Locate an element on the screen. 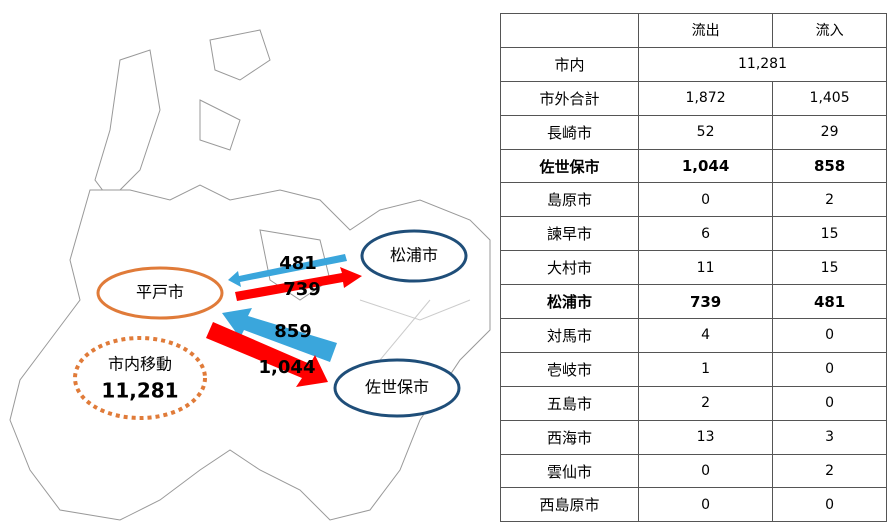 The image size is (888, 529). internal-value: 11,281 is located at coordinates (139, 391).